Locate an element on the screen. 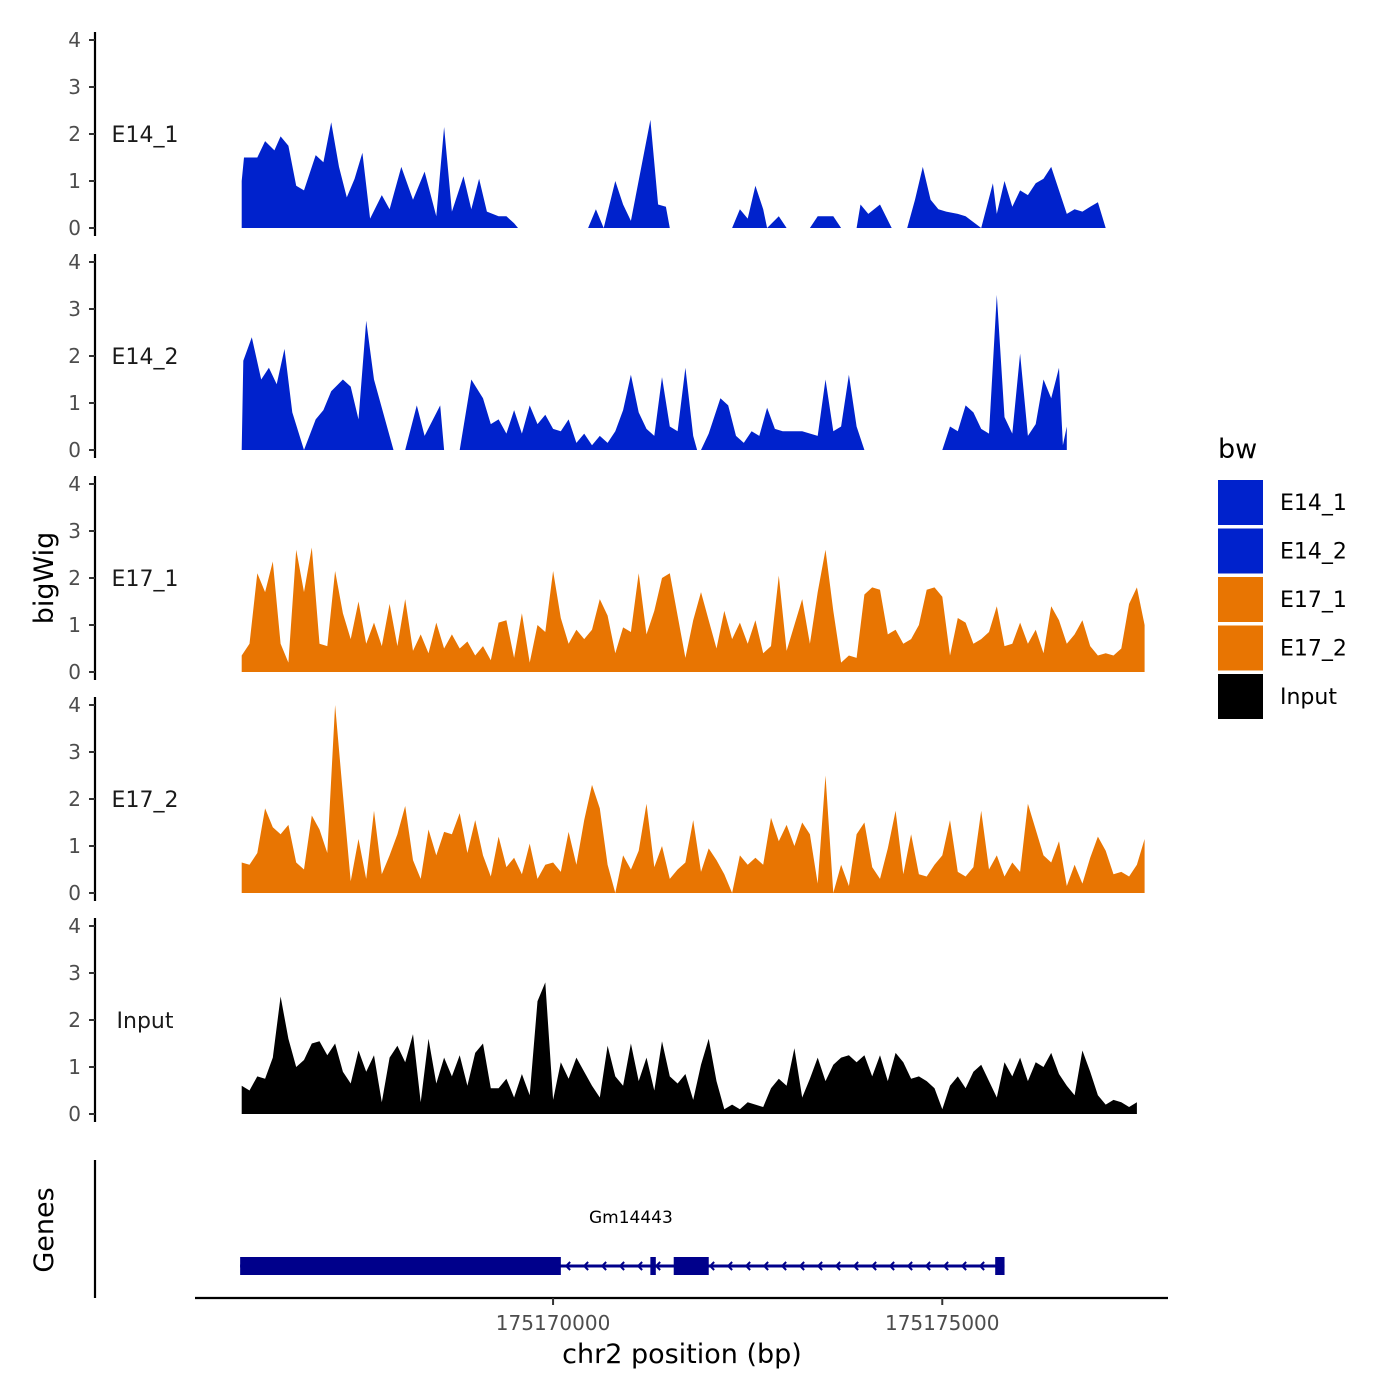 The image size is (1400, 1400). legend-label: E14_2 is located at coordinates (1313, 552).